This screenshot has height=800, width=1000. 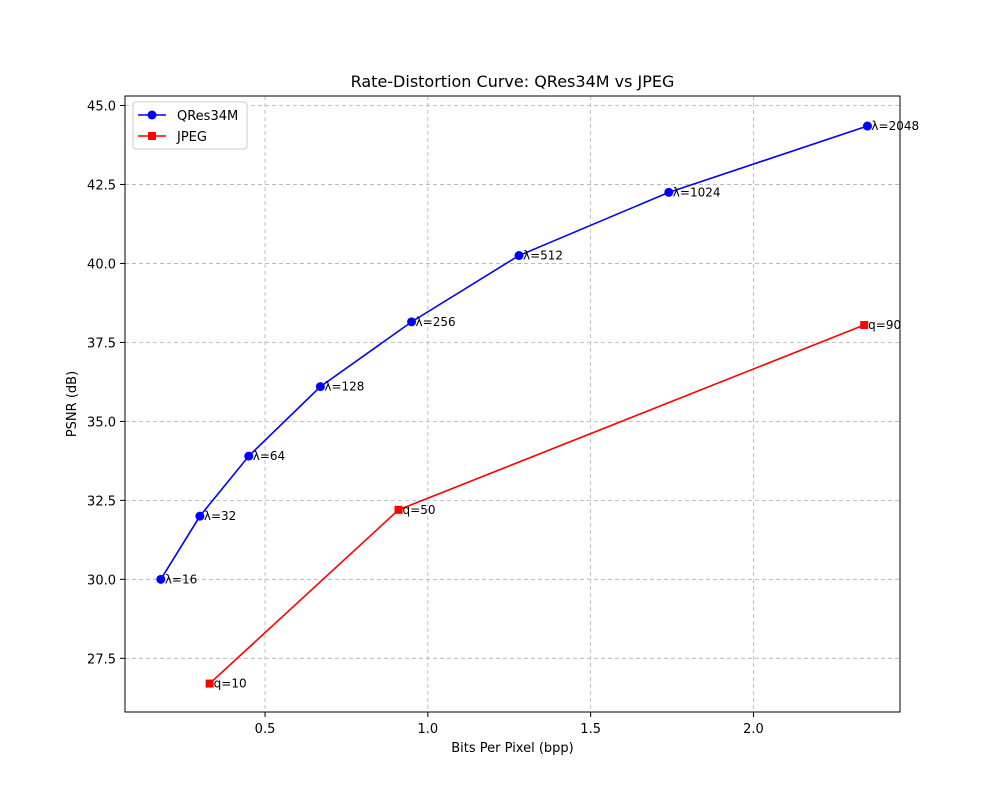 I want to click on y-tick-label: 45.0, so click(x=101, y=106).